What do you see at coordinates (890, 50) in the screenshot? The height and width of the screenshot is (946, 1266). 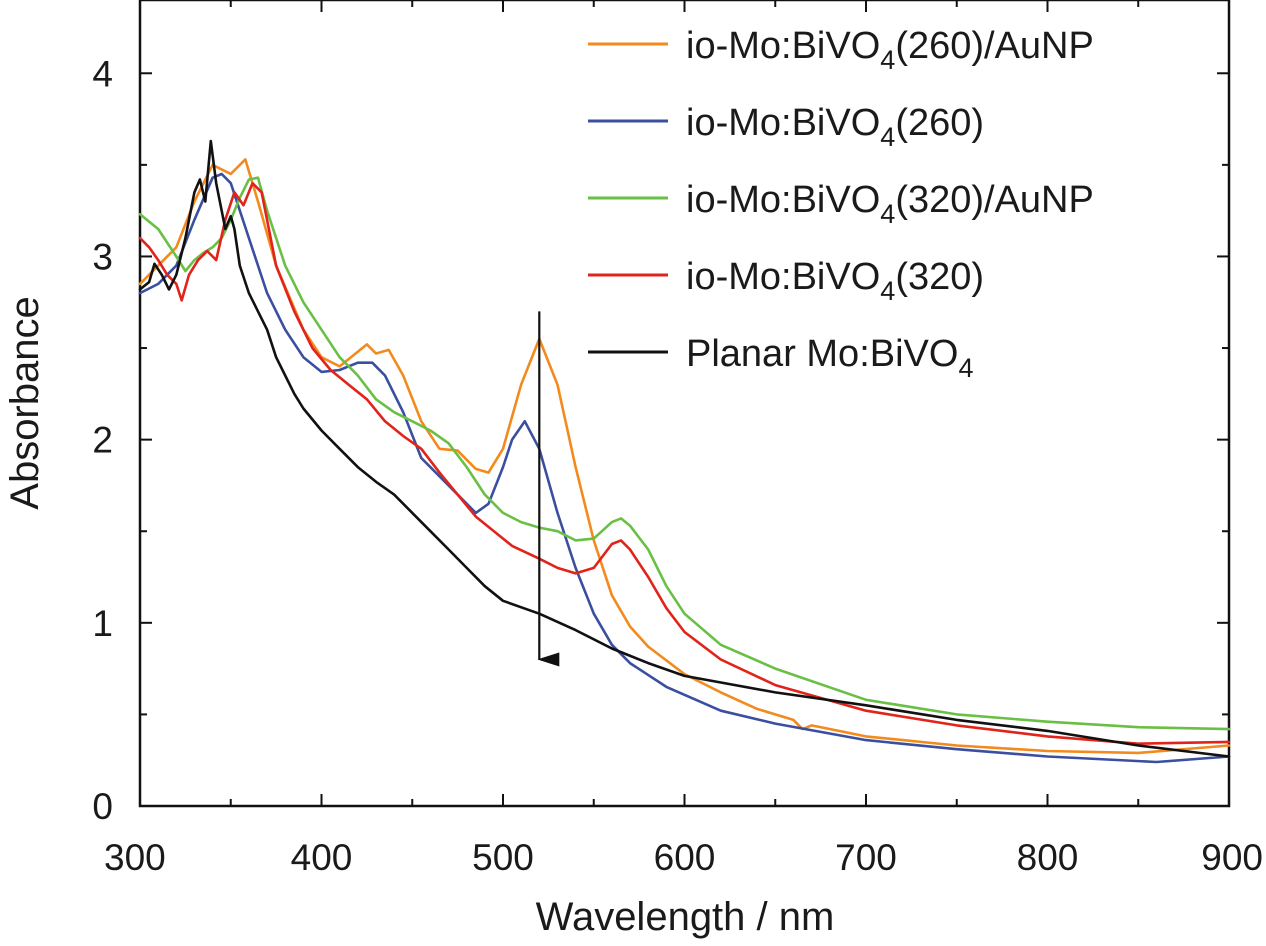 I see `legend-label: io-Mo:BiVO4(260)/AuNP` at bounding box center [890, 50].